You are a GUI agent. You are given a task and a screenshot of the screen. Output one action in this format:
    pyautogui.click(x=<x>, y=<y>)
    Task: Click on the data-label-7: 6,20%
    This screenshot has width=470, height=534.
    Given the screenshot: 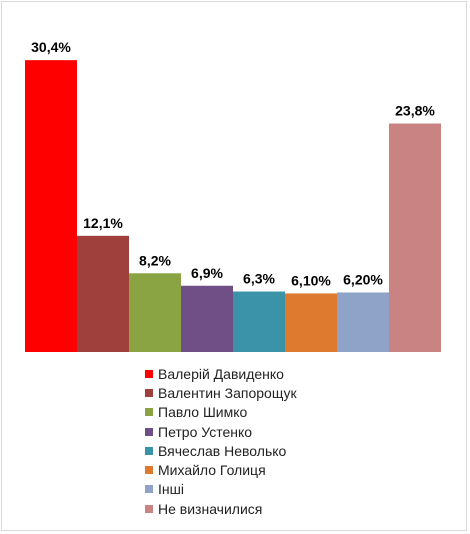 What is the action you would take?
    pyautogui.click(x=363, y=279)
    